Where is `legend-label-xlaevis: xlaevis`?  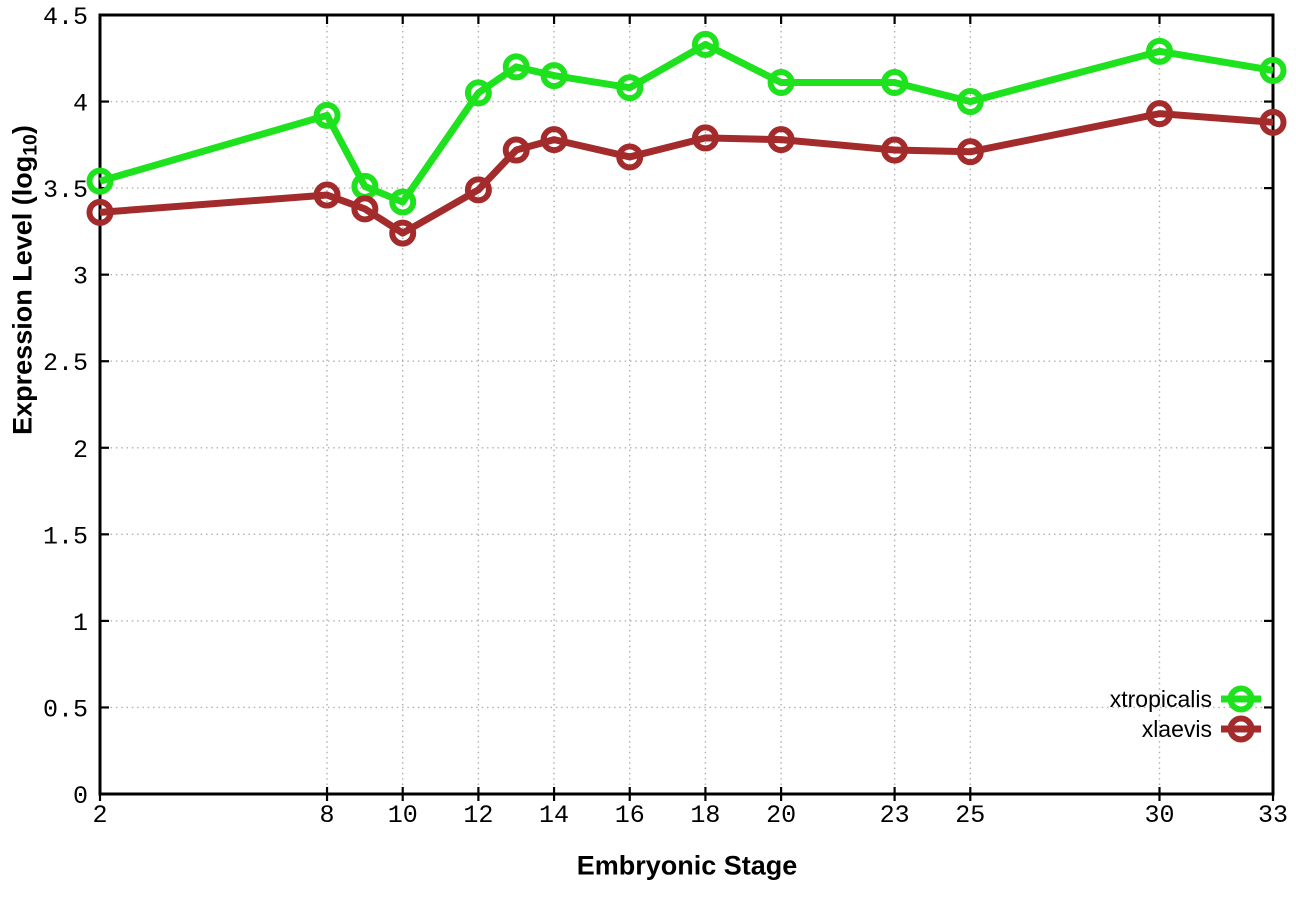 legend-label-xlaevis: xlaevis is located at coordinates (1177, 729).